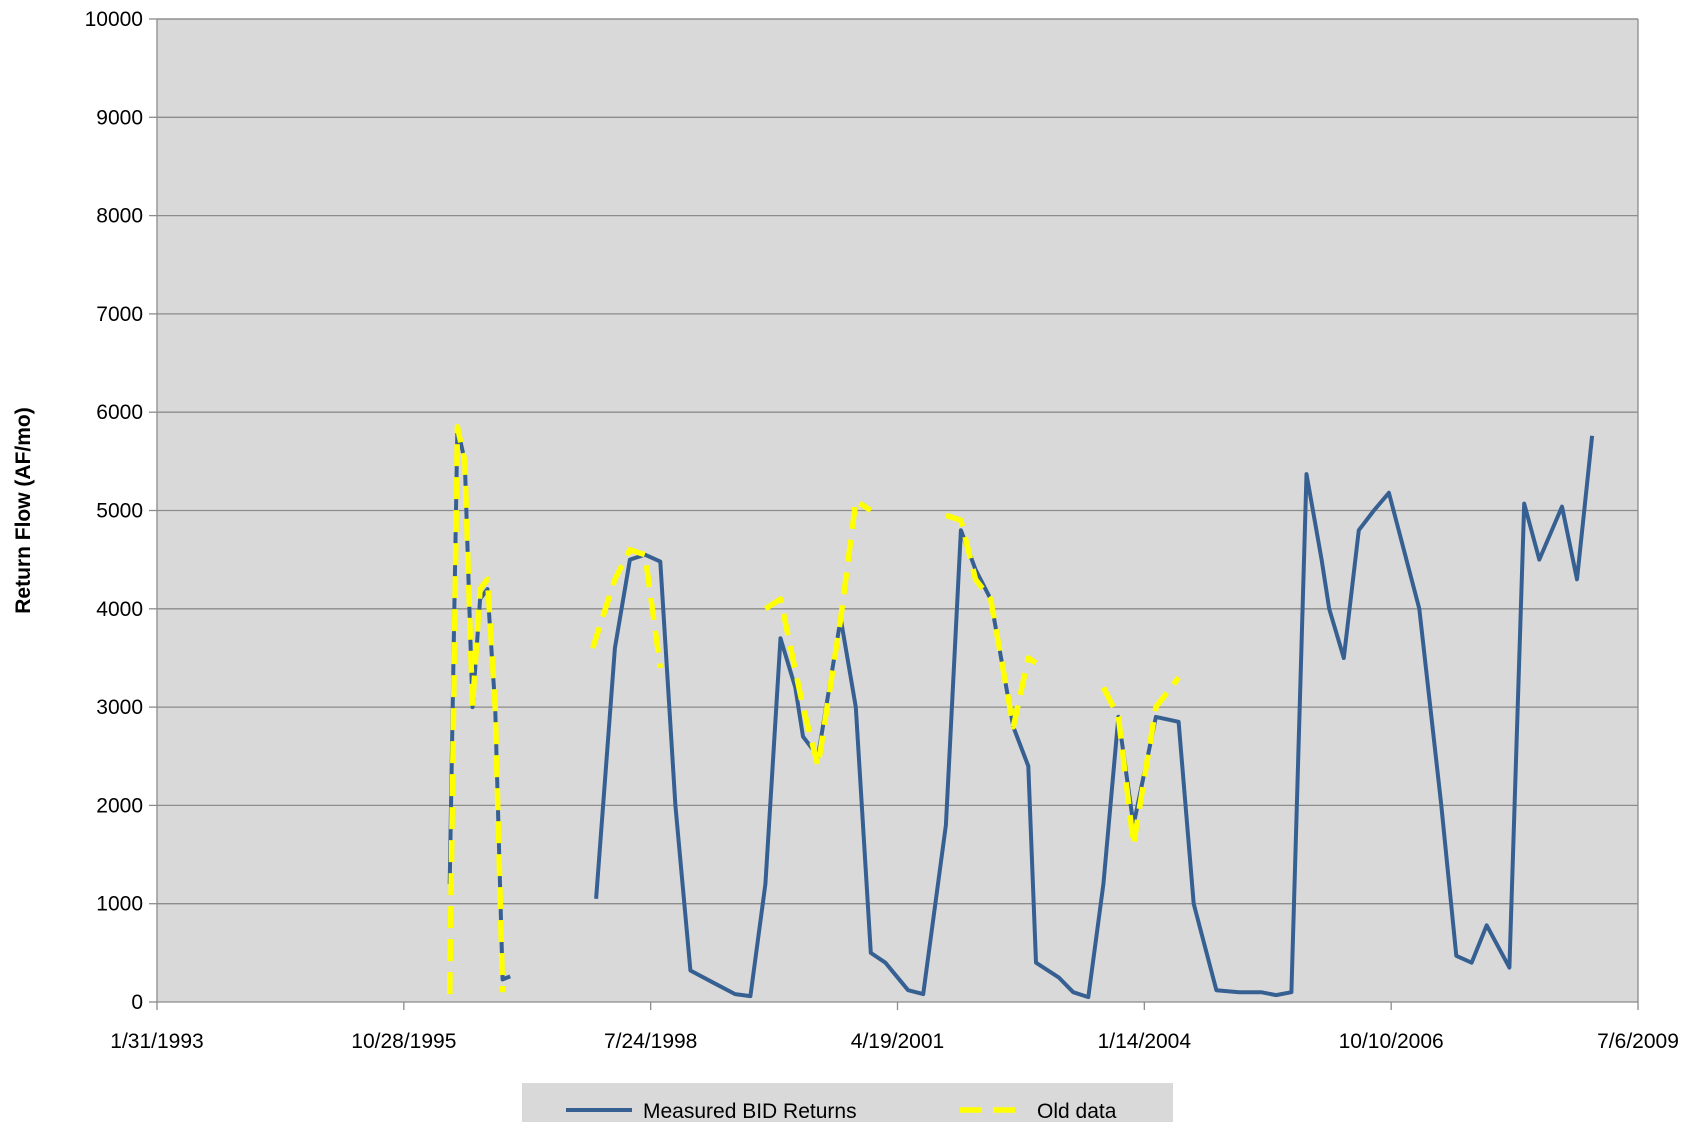 The width and height of the screenshot is (1700, 1122). I want to click on x-tick-label: 7/24/1998, so click(650, 1041).